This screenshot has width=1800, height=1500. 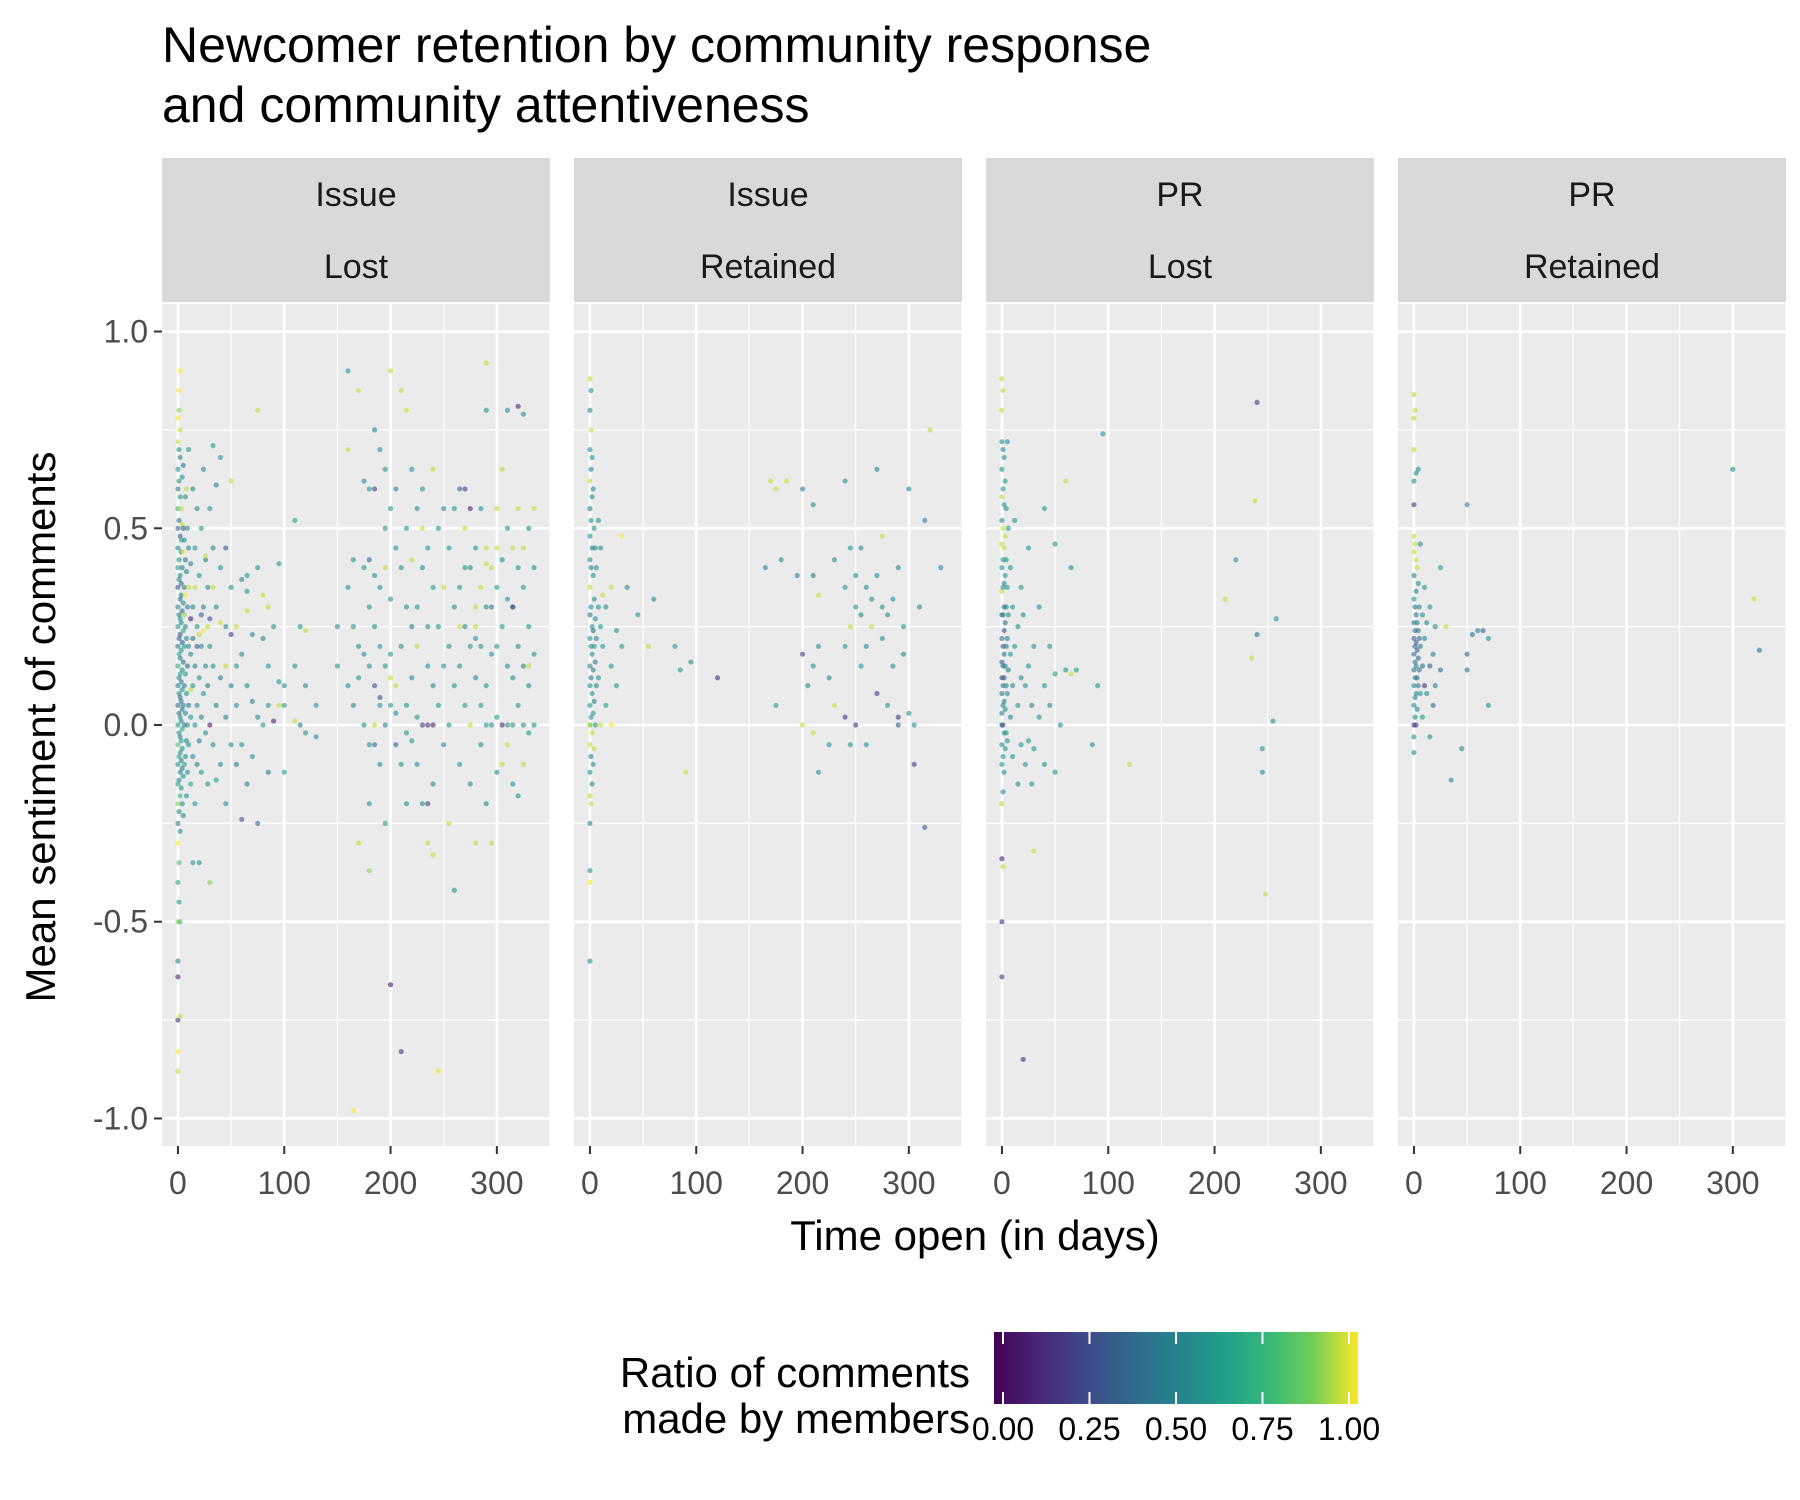 I want to click on point-group, so click(x=1587, y=587).